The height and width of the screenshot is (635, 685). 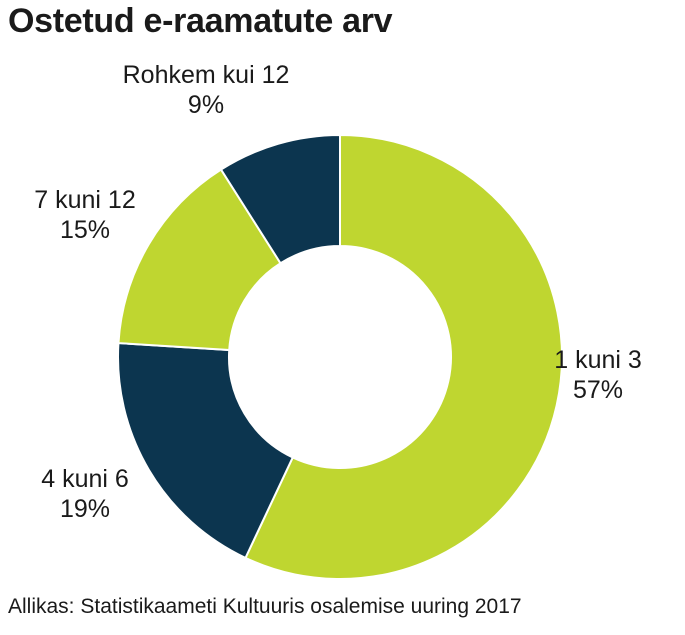 What do you see at coordinates (84, 215) in the screenshot?
I see `slice-label-7-kuni-12: 7 kuni 12 15%` at bounding box center [84, 215].